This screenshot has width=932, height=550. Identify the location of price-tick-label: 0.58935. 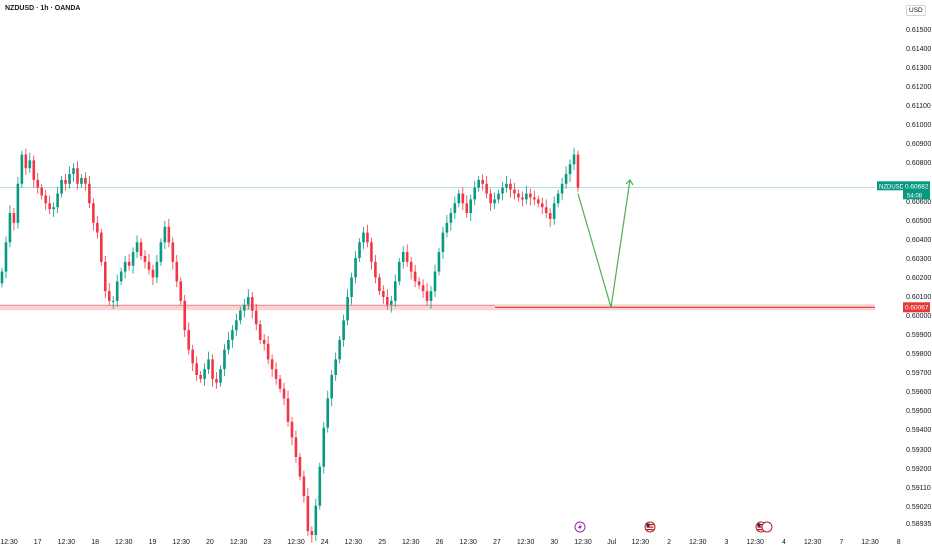
(918, 524).